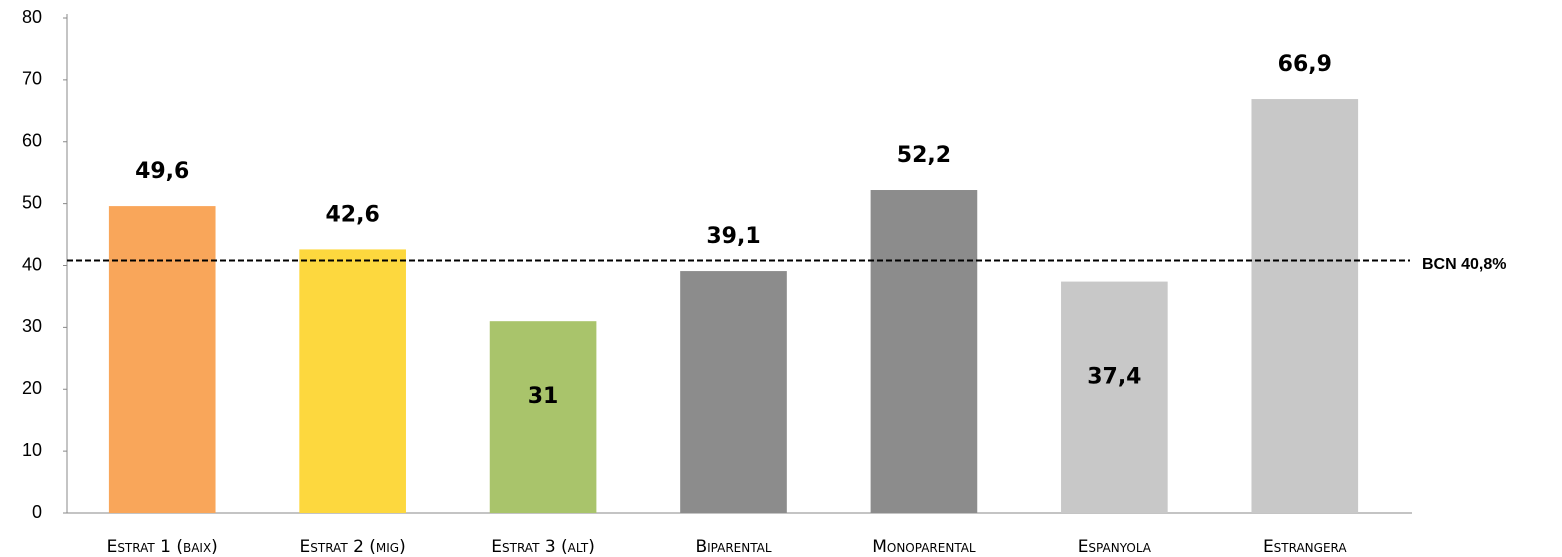  What do you see at coordinates (32, 388) in the screenshot?
I see `y-tick-label: 20` at bounding box center [32, 388].